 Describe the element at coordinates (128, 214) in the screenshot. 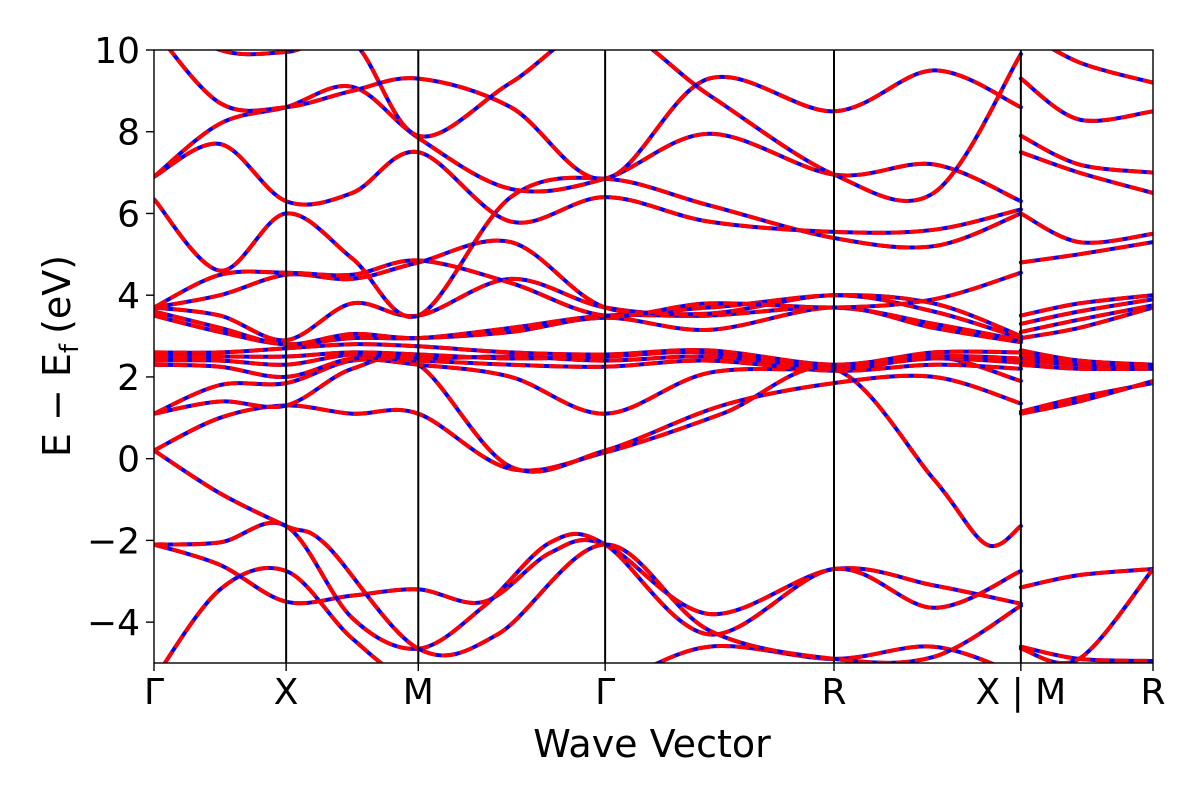

I see `y-tick-label: 6` at that location.